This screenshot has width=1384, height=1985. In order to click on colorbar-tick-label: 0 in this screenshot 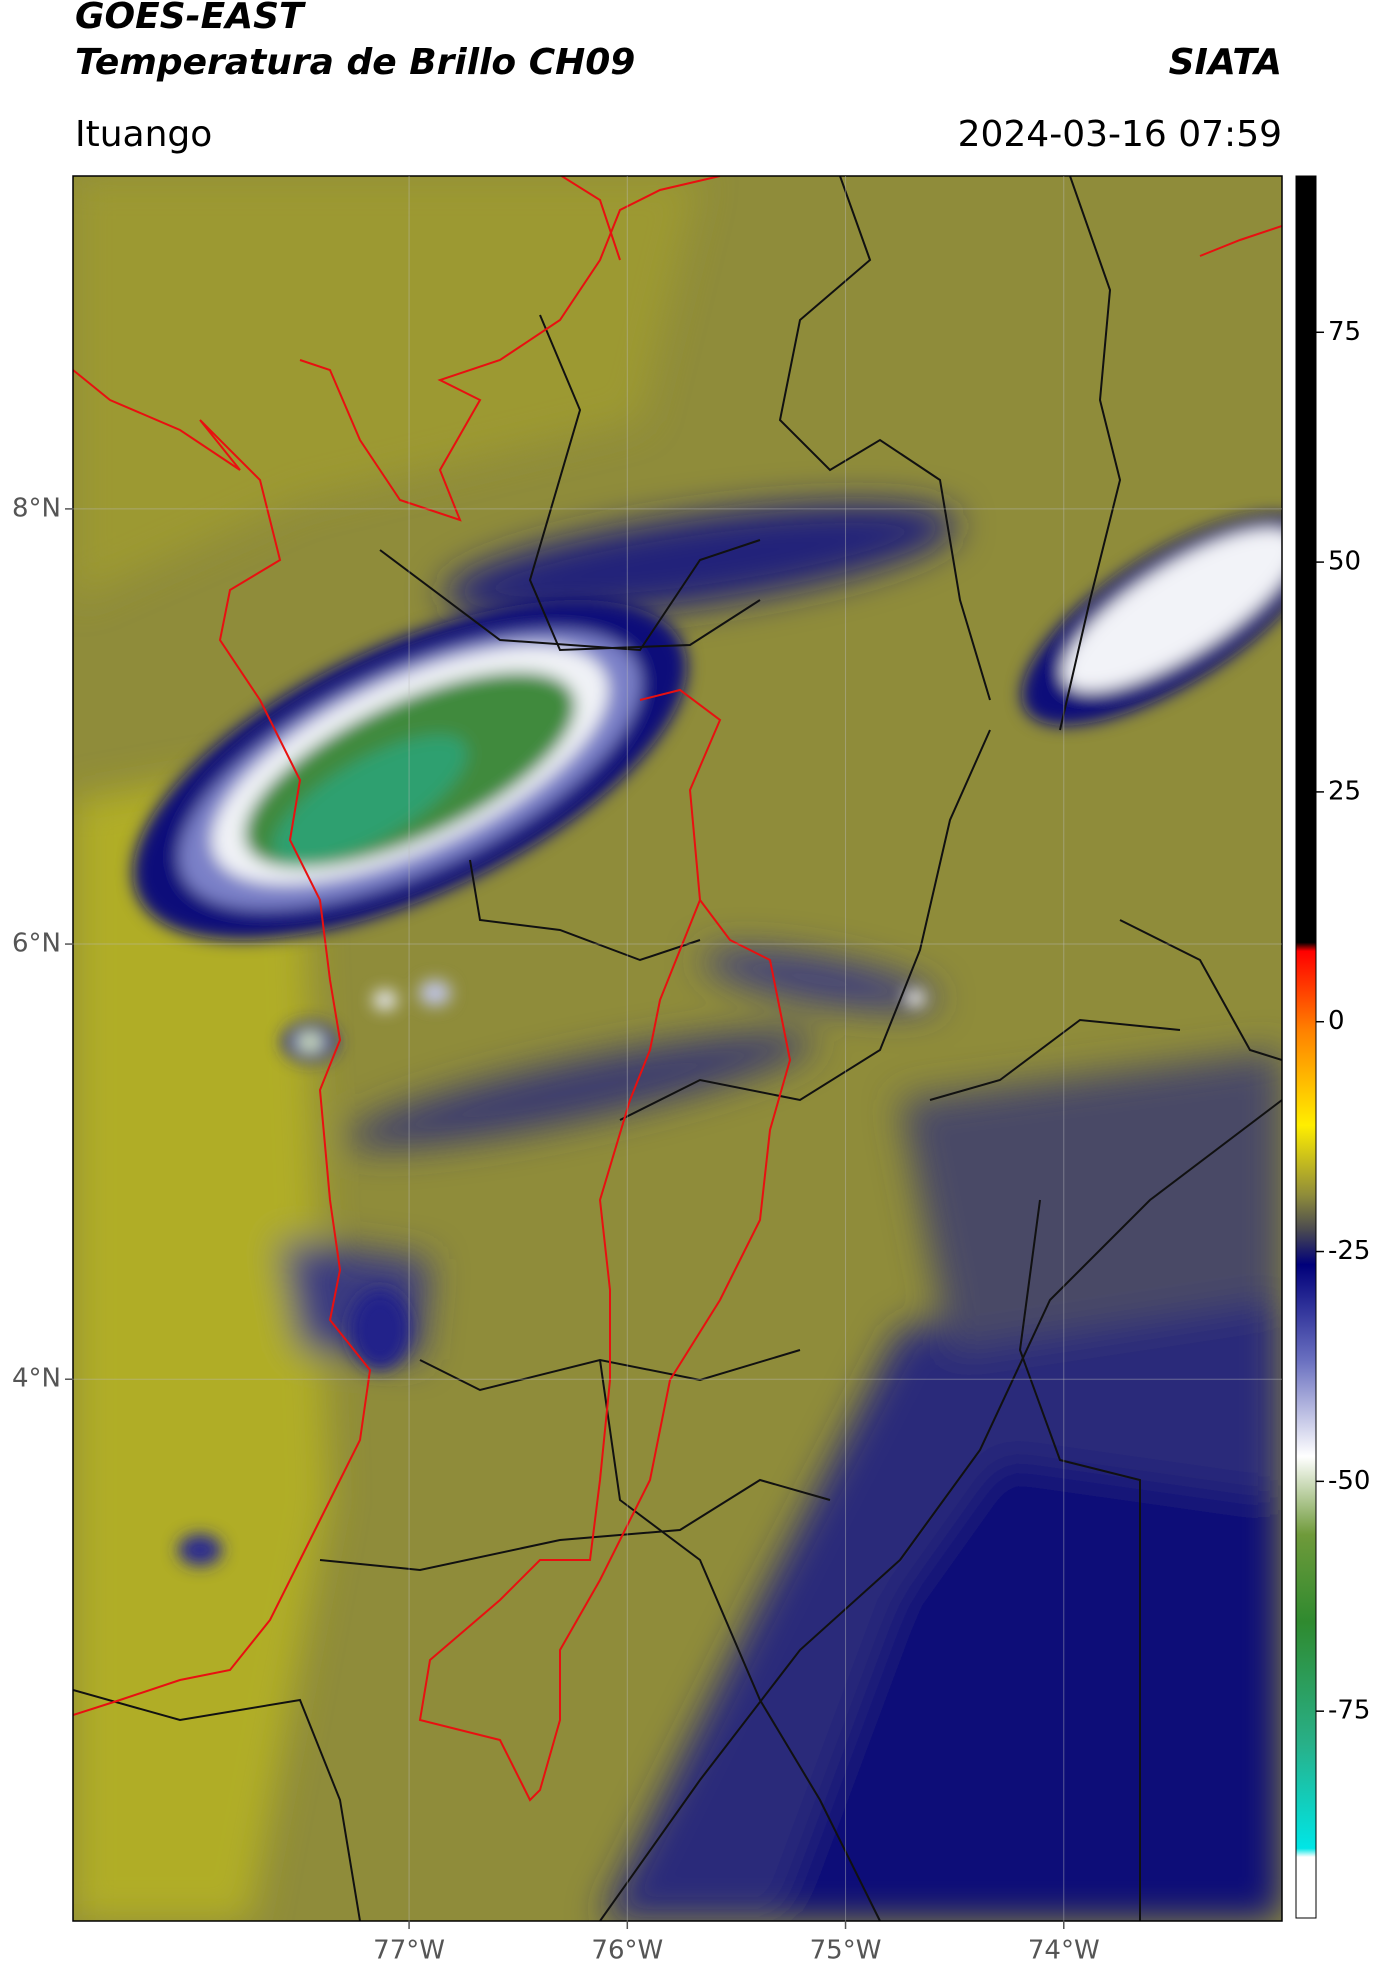, I will do `click(1336, 1021)`.